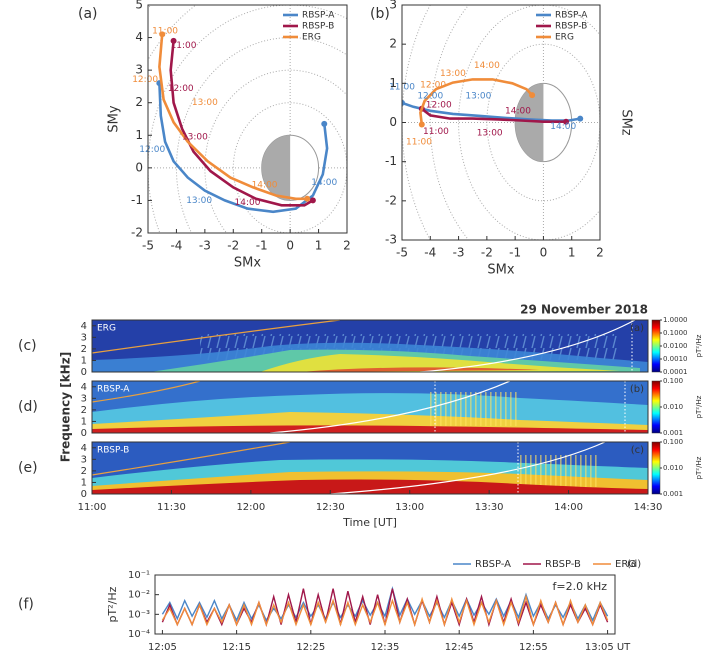 The width and height of the screenshot is (705, 654). I want to click on series-line, so click(385, 610).